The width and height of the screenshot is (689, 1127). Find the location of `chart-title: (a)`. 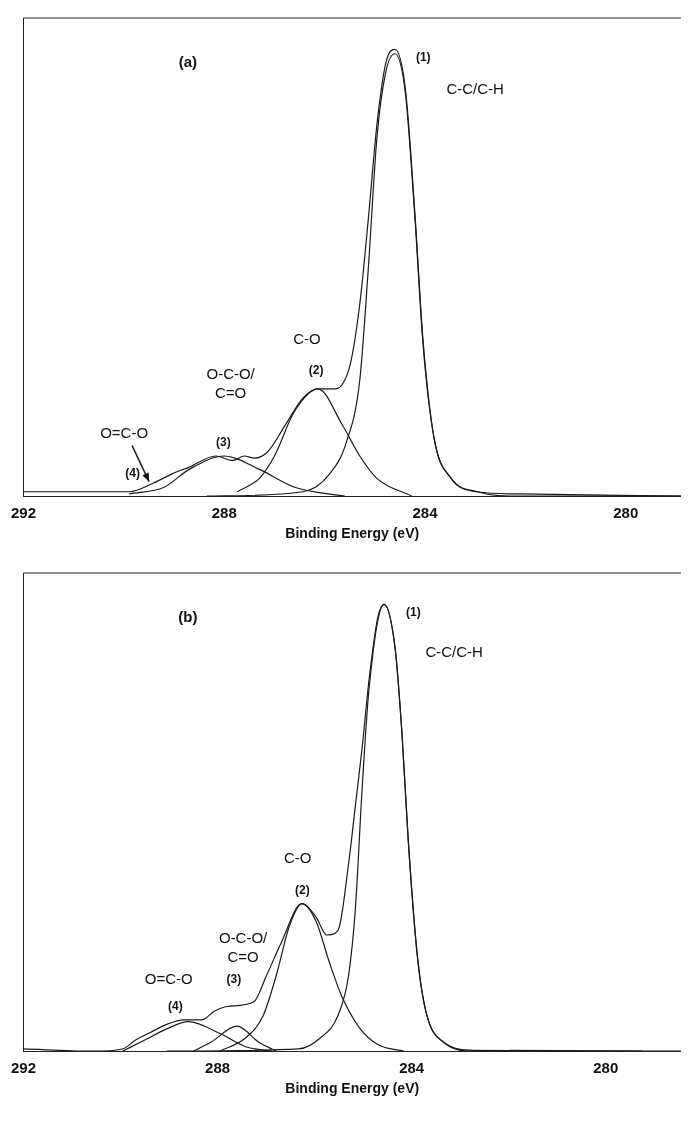

chart-title: (a) is located at coordinates (188, 62).